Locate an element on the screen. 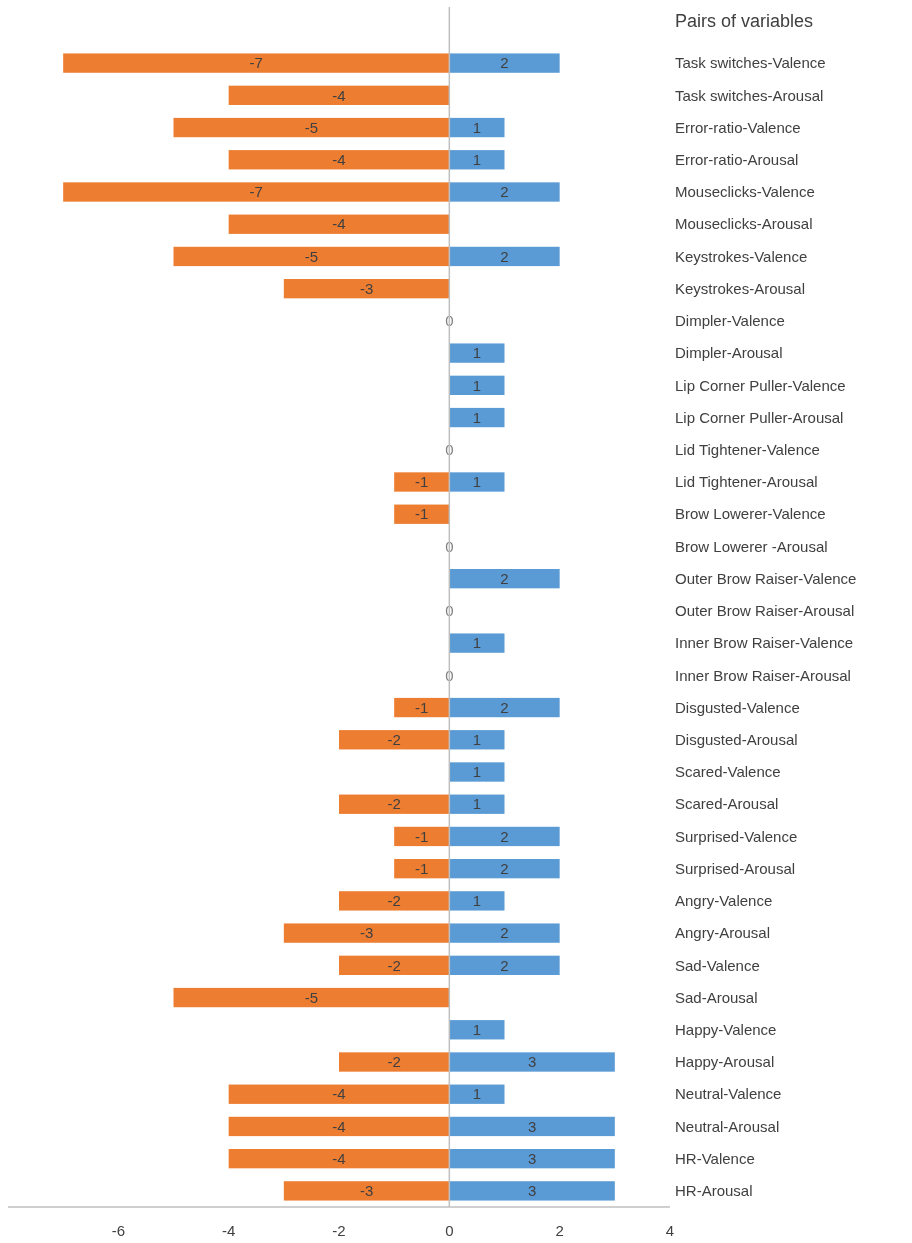 Image resolution: width=912 pixels, height=1243 pixels. y-tick-label: Task switches-Arousal is located at coordinates (749, 95).